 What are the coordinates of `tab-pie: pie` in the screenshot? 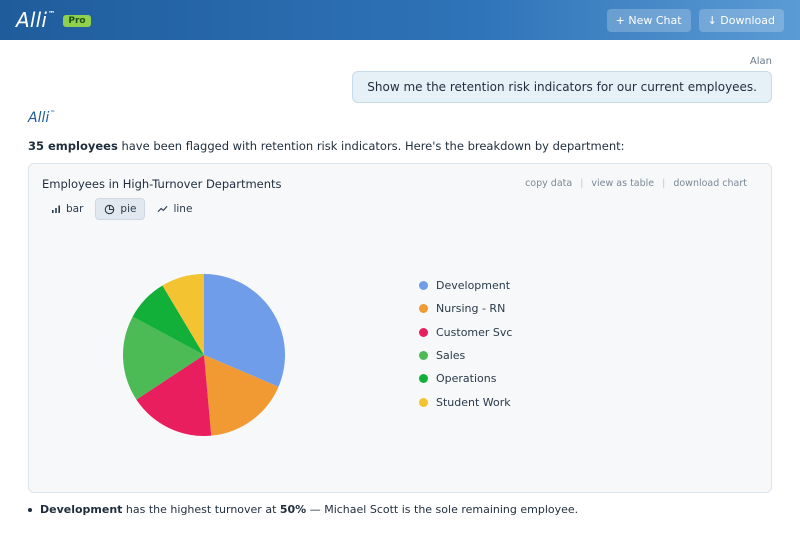 It's located at (120, 209).